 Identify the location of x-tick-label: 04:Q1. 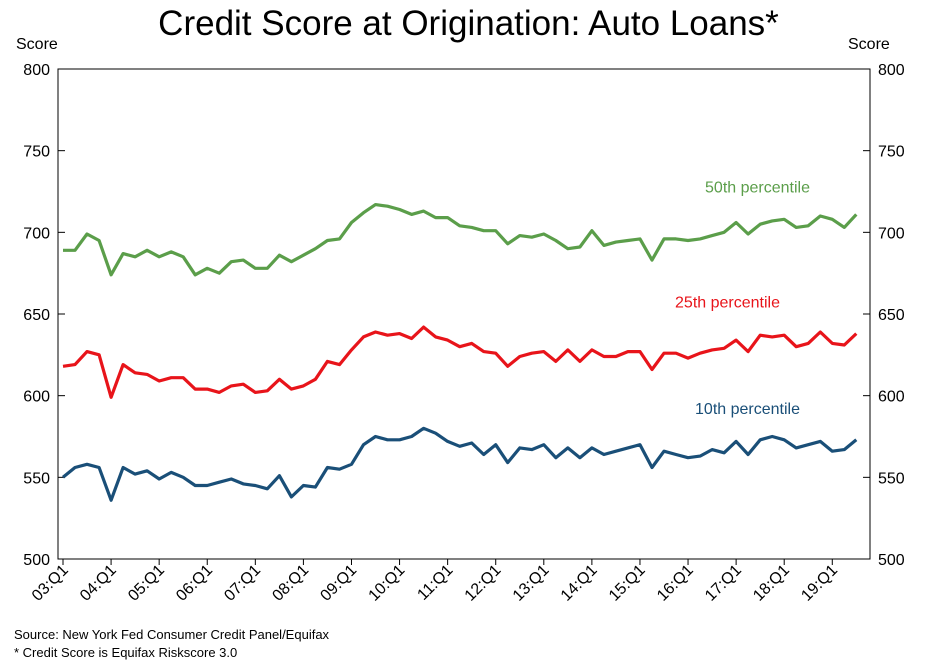
(98, 583).